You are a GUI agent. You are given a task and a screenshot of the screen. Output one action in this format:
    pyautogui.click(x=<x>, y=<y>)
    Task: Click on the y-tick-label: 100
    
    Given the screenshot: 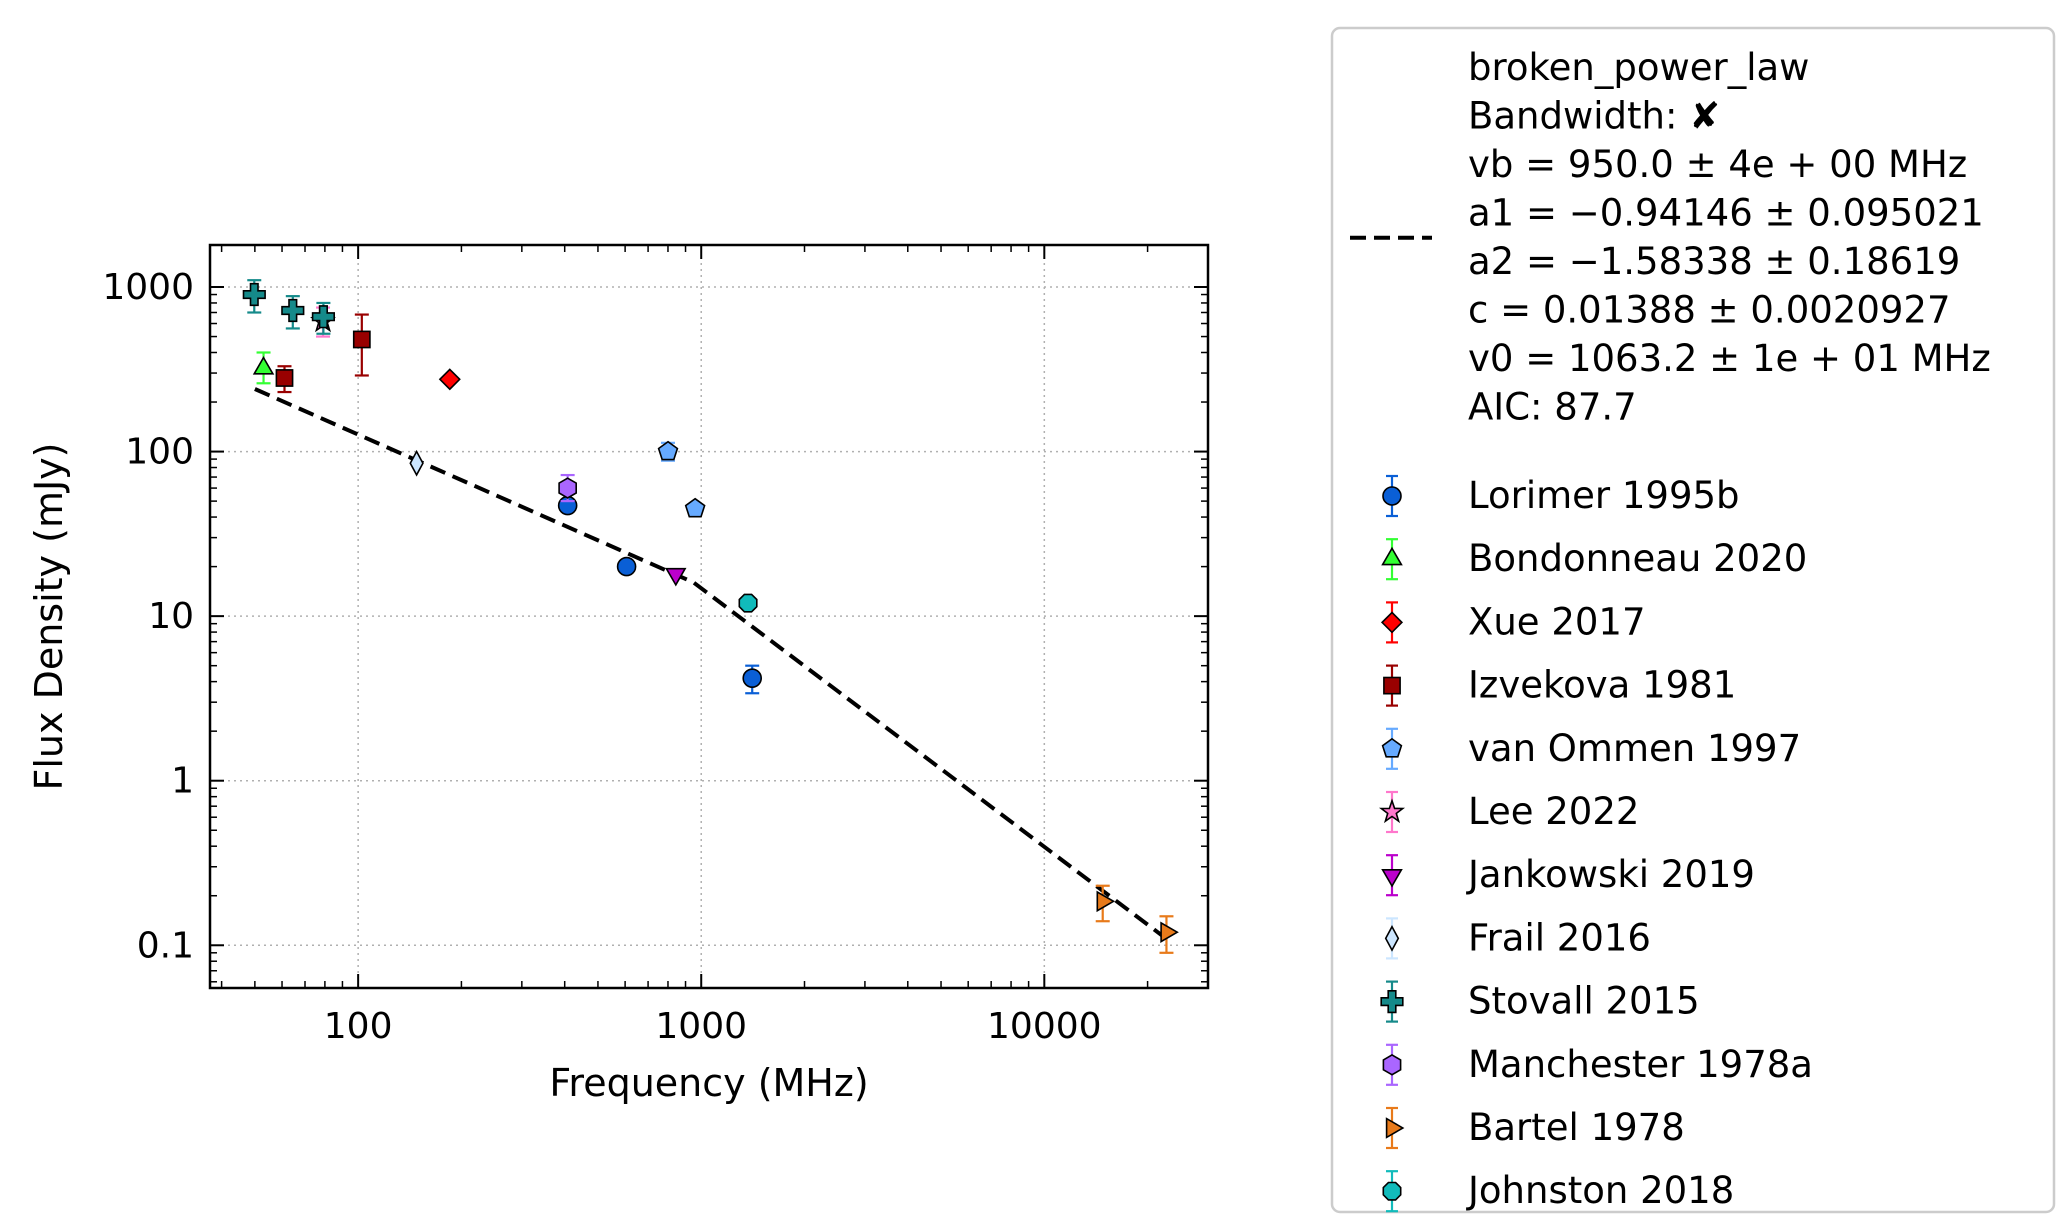 What is the action you would take?
    pyautogui.click(x=159, y=452)
    